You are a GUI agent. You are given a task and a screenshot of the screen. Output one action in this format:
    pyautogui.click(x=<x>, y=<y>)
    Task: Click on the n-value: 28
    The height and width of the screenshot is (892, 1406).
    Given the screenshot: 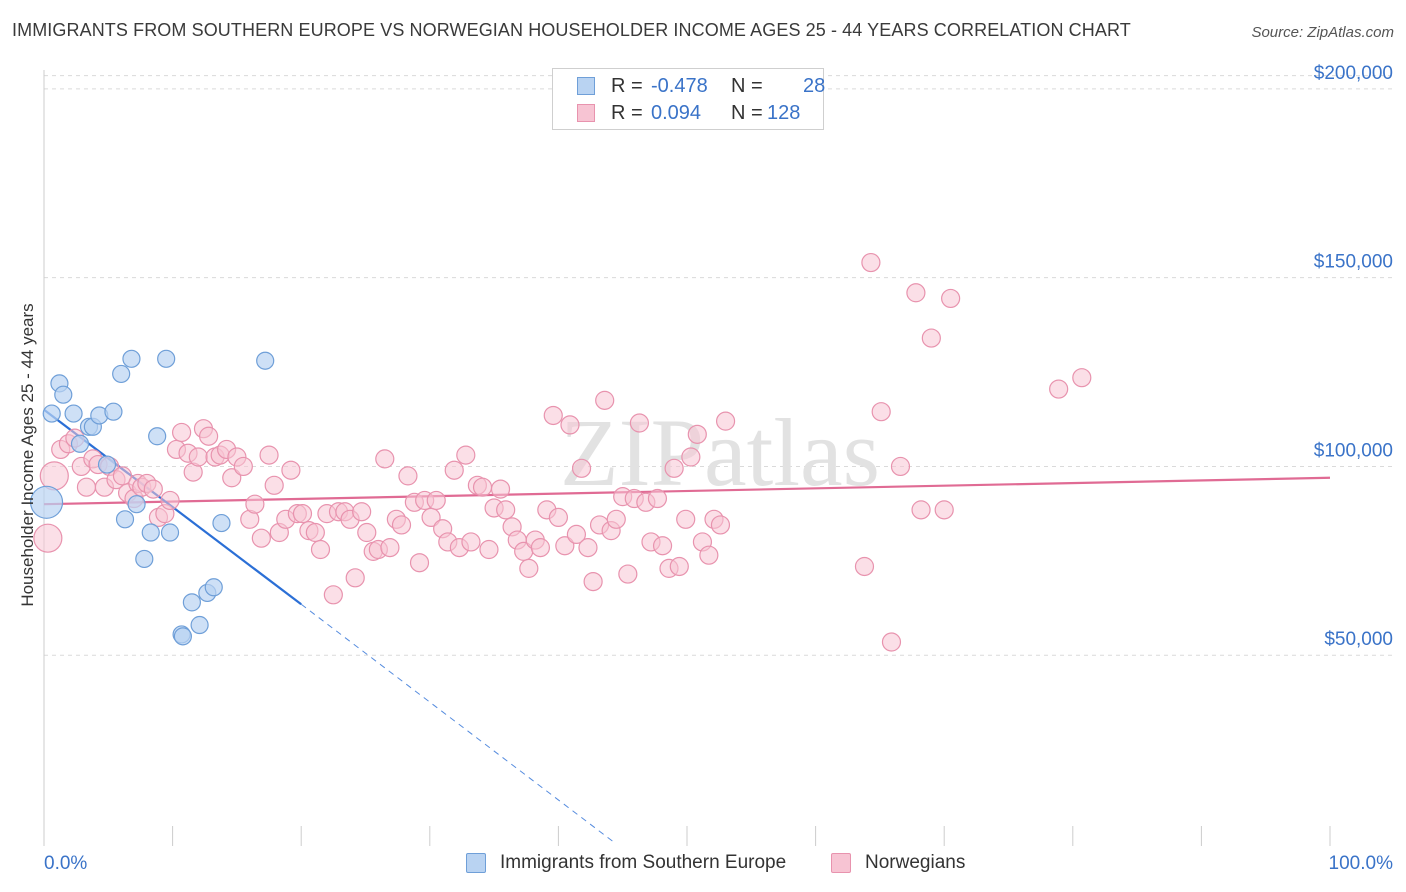 What is the action you would take?
    pyautogui.click(x=814, y=86)
    